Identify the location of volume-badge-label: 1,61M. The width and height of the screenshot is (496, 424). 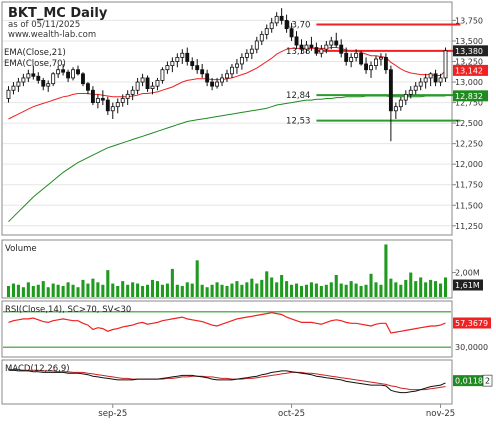
(467, 285).